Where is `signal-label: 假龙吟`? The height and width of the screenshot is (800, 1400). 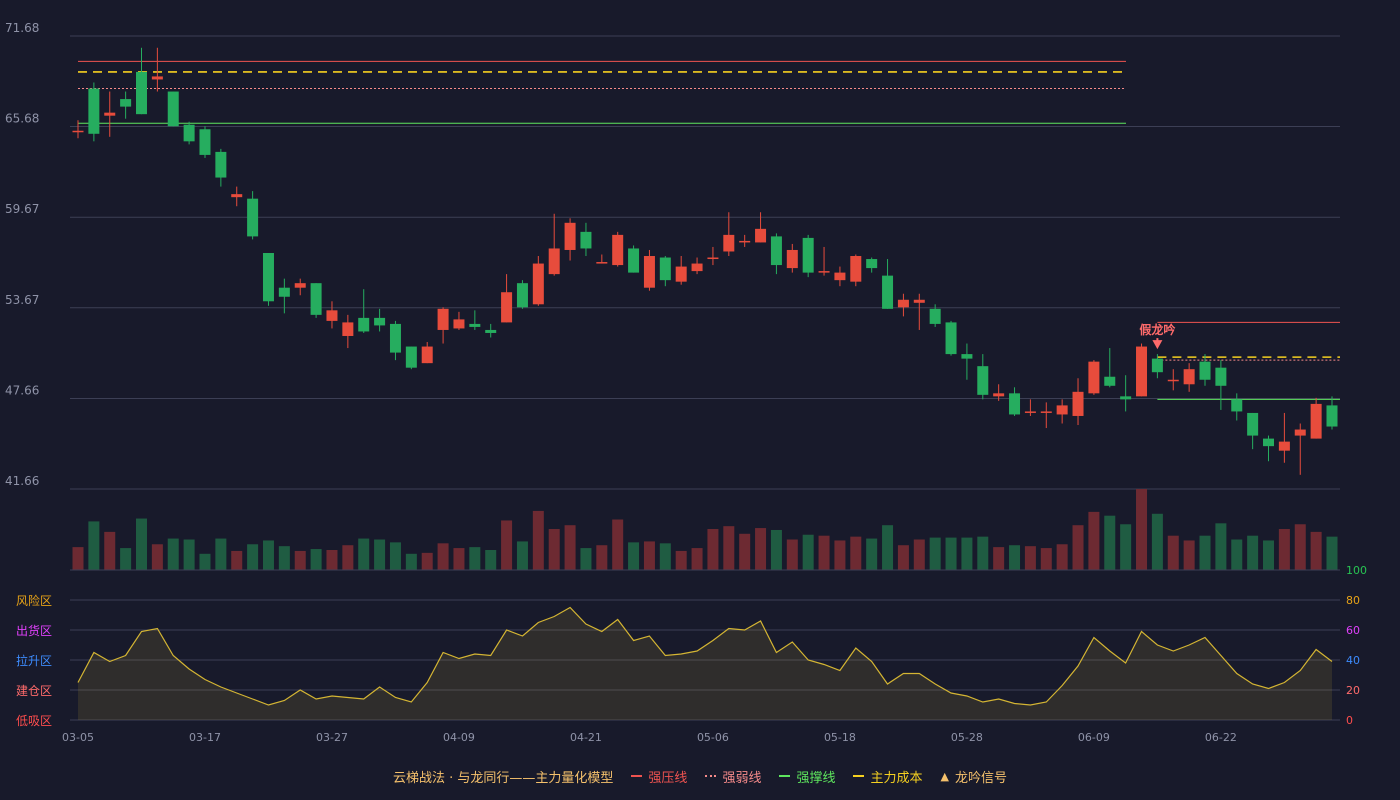 signal-label: 假龙吟 is located at coordinates (1157, 329).